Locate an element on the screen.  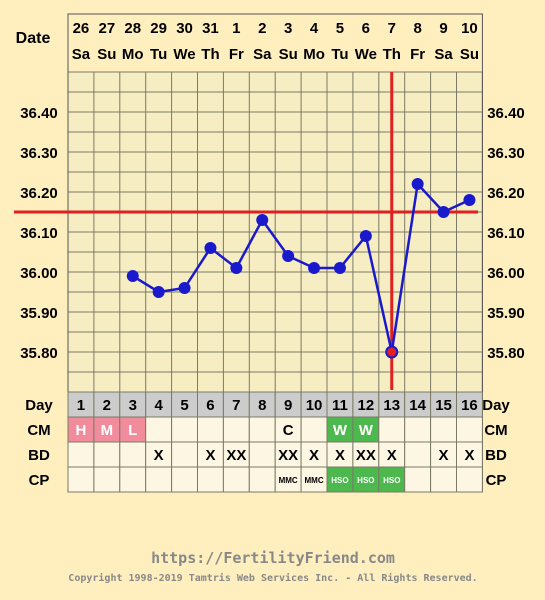
cycle-day: 5 is located at coordinates (184, 405).